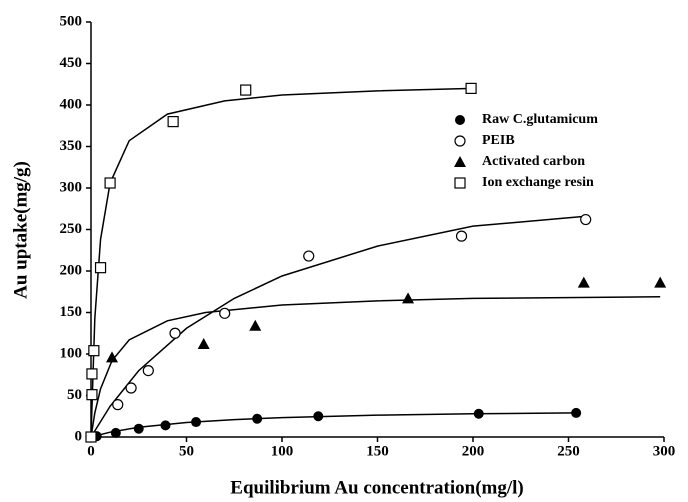 This screenshot has height=502, width=688. I want to click on y-tick-label: 100, so click(71, 353).